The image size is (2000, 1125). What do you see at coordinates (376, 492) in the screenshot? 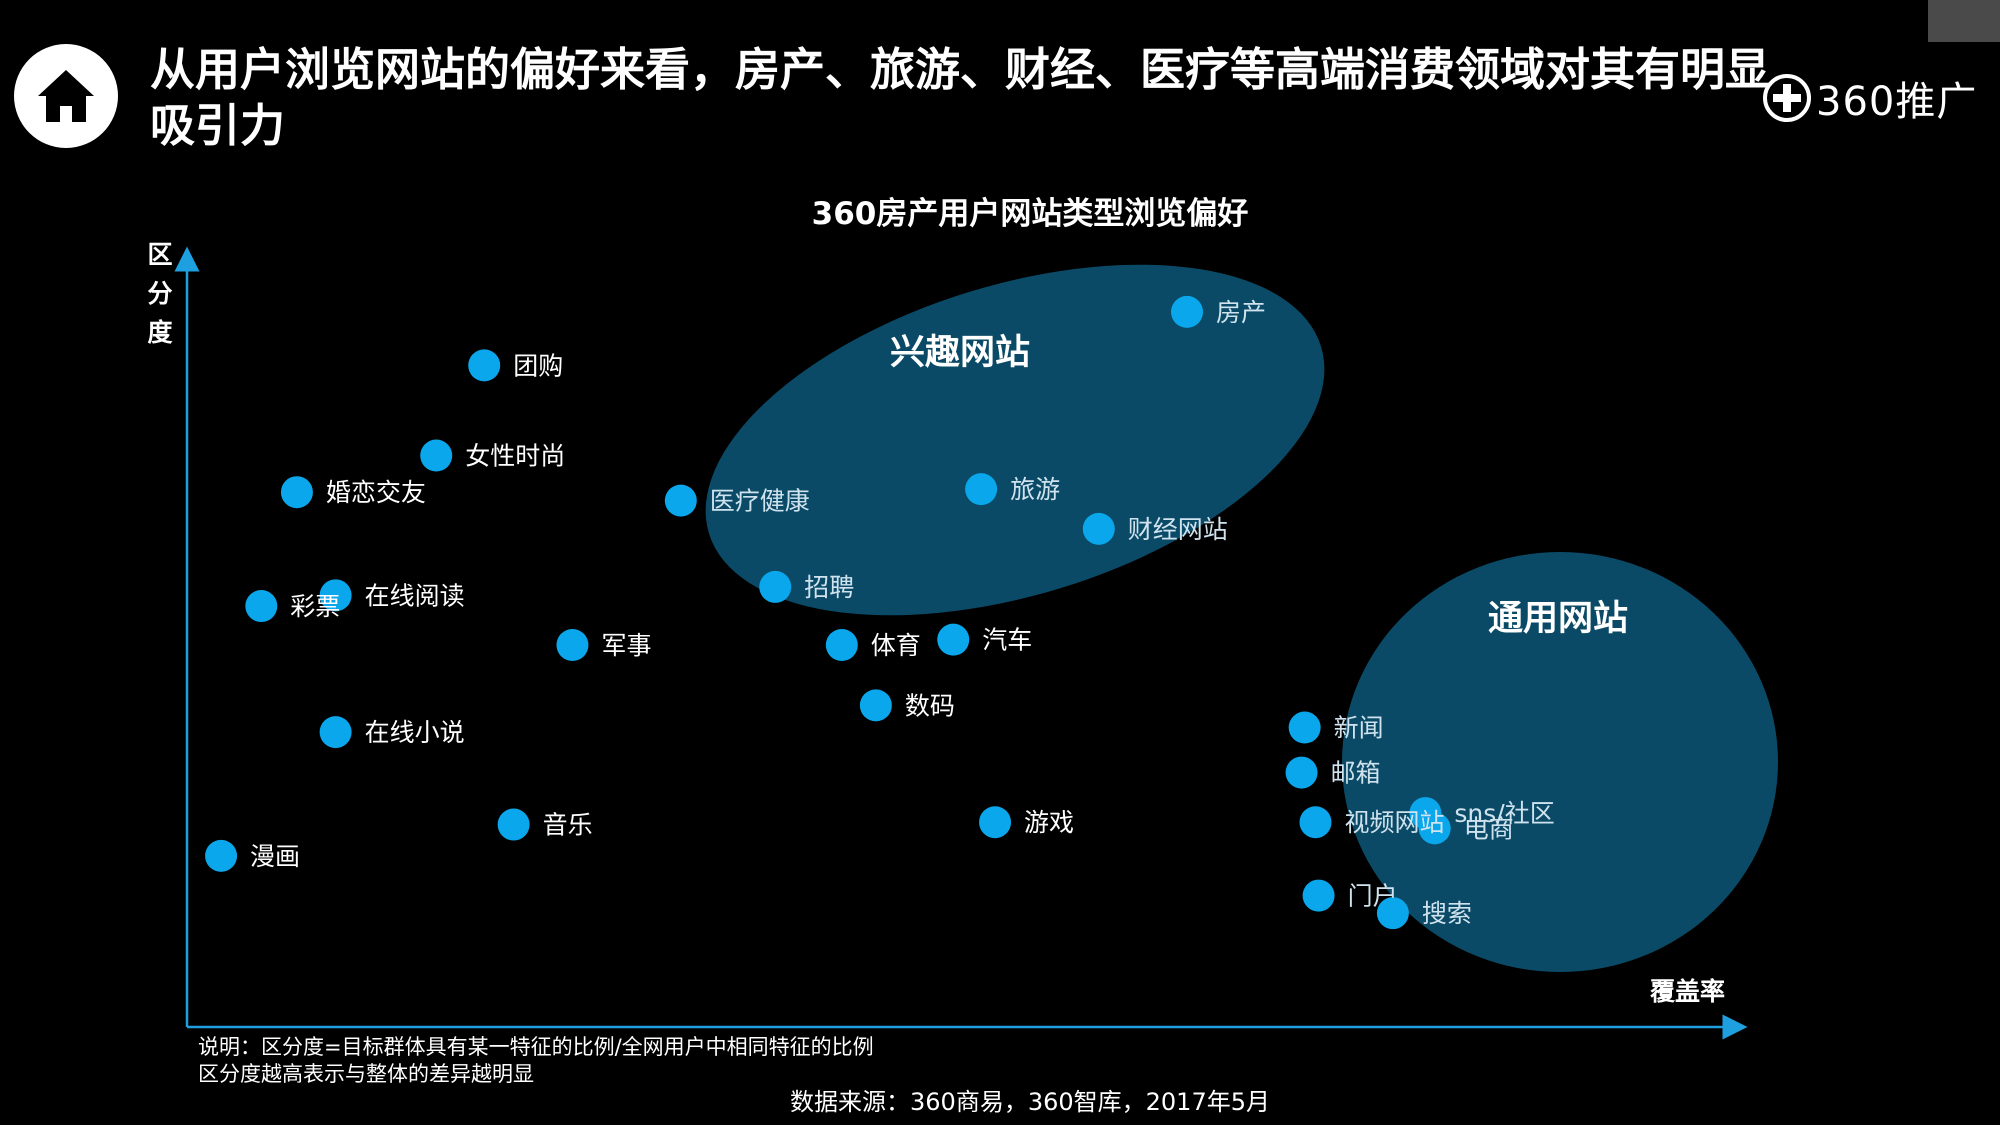
I see `point-label-婚恋交友: 婚恋交友` at bounding box center [376, 492].